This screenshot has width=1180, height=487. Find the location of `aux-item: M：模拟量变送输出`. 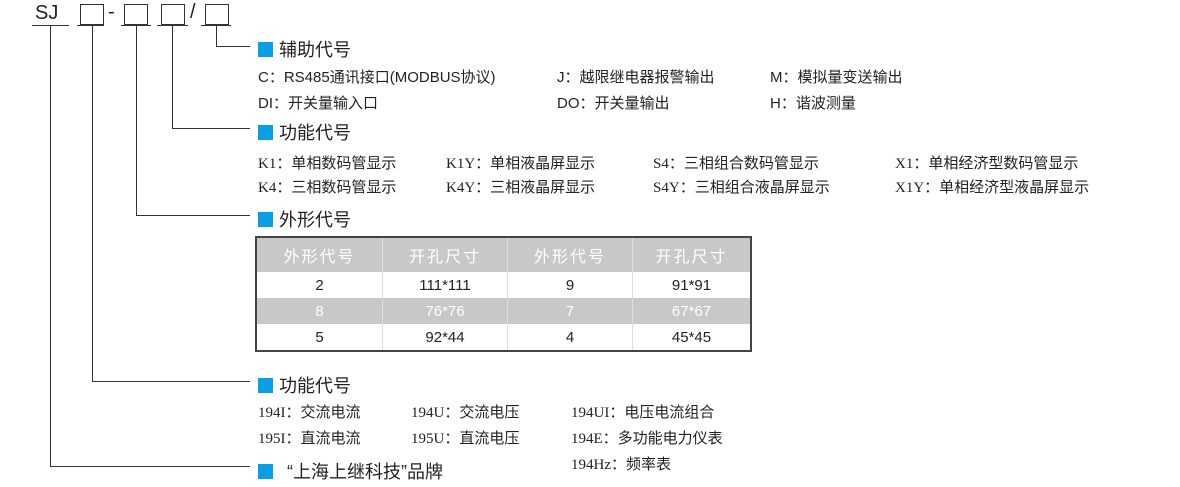

aux-item: M：模拟量变送输出 is located at coordinates (836, 77).